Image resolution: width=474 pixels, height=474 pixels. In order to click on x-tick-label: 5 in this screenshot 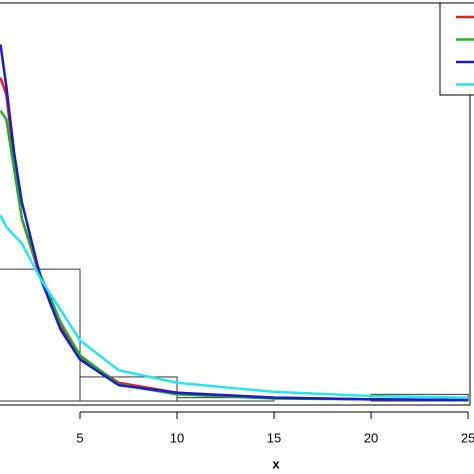, I will do `click(79, 437)`.